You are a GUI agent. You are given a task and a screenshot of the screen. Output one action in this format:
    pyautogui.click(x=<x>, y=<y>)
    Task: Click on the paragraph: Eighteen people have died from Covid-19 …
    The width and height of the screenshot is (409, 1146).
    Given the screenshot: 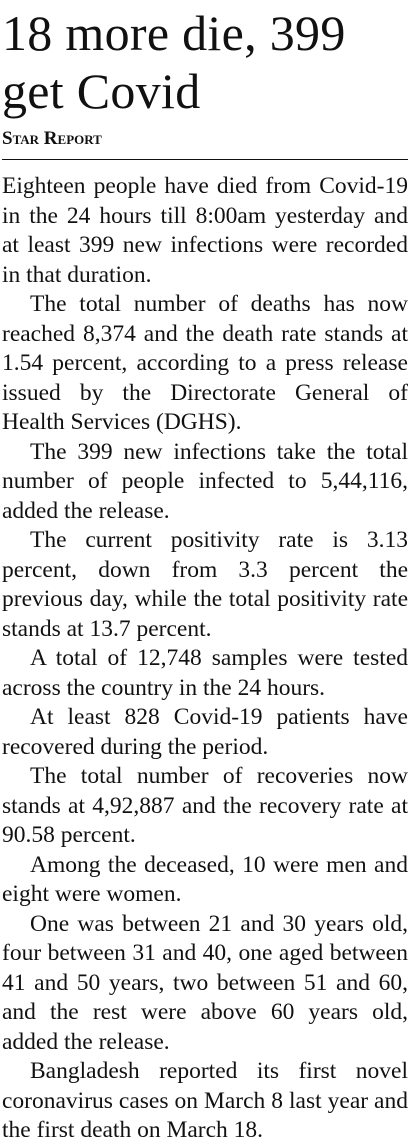 What is the action you would take?
    pyautogui.click(x=205, y=230)
    